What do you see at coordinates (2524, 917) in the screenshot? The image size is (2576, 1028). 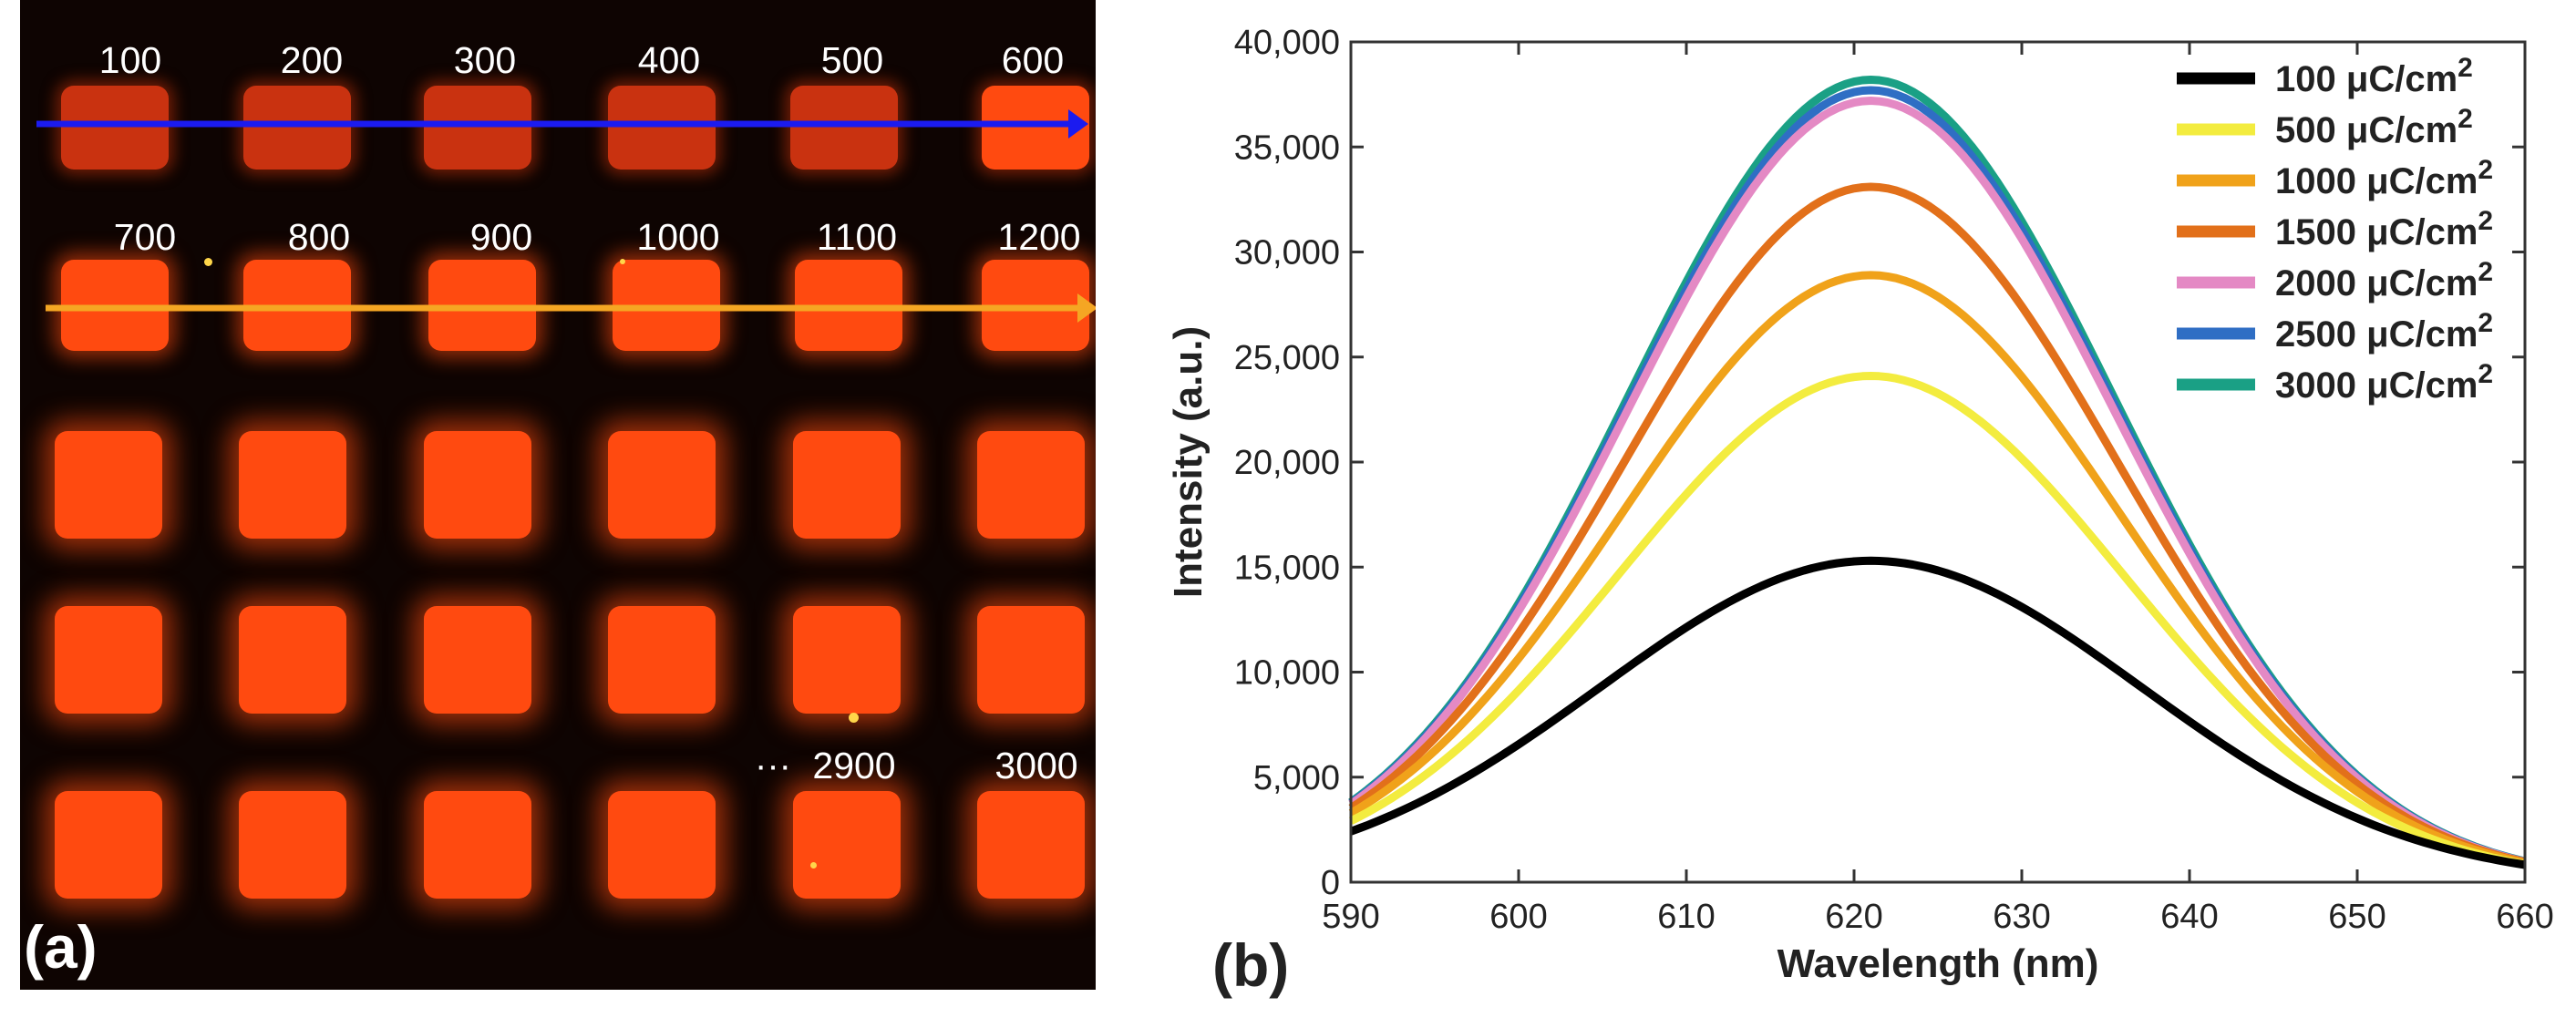 I see `x-tick-label: 660` at bounding box center [2524, 917].